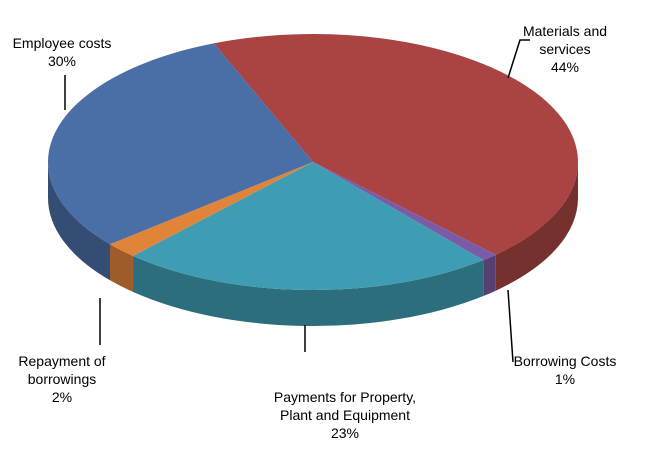 The height and width of the screenshot is (463, 647). I want to click on category-label: Materials and services, so click(565, 40).